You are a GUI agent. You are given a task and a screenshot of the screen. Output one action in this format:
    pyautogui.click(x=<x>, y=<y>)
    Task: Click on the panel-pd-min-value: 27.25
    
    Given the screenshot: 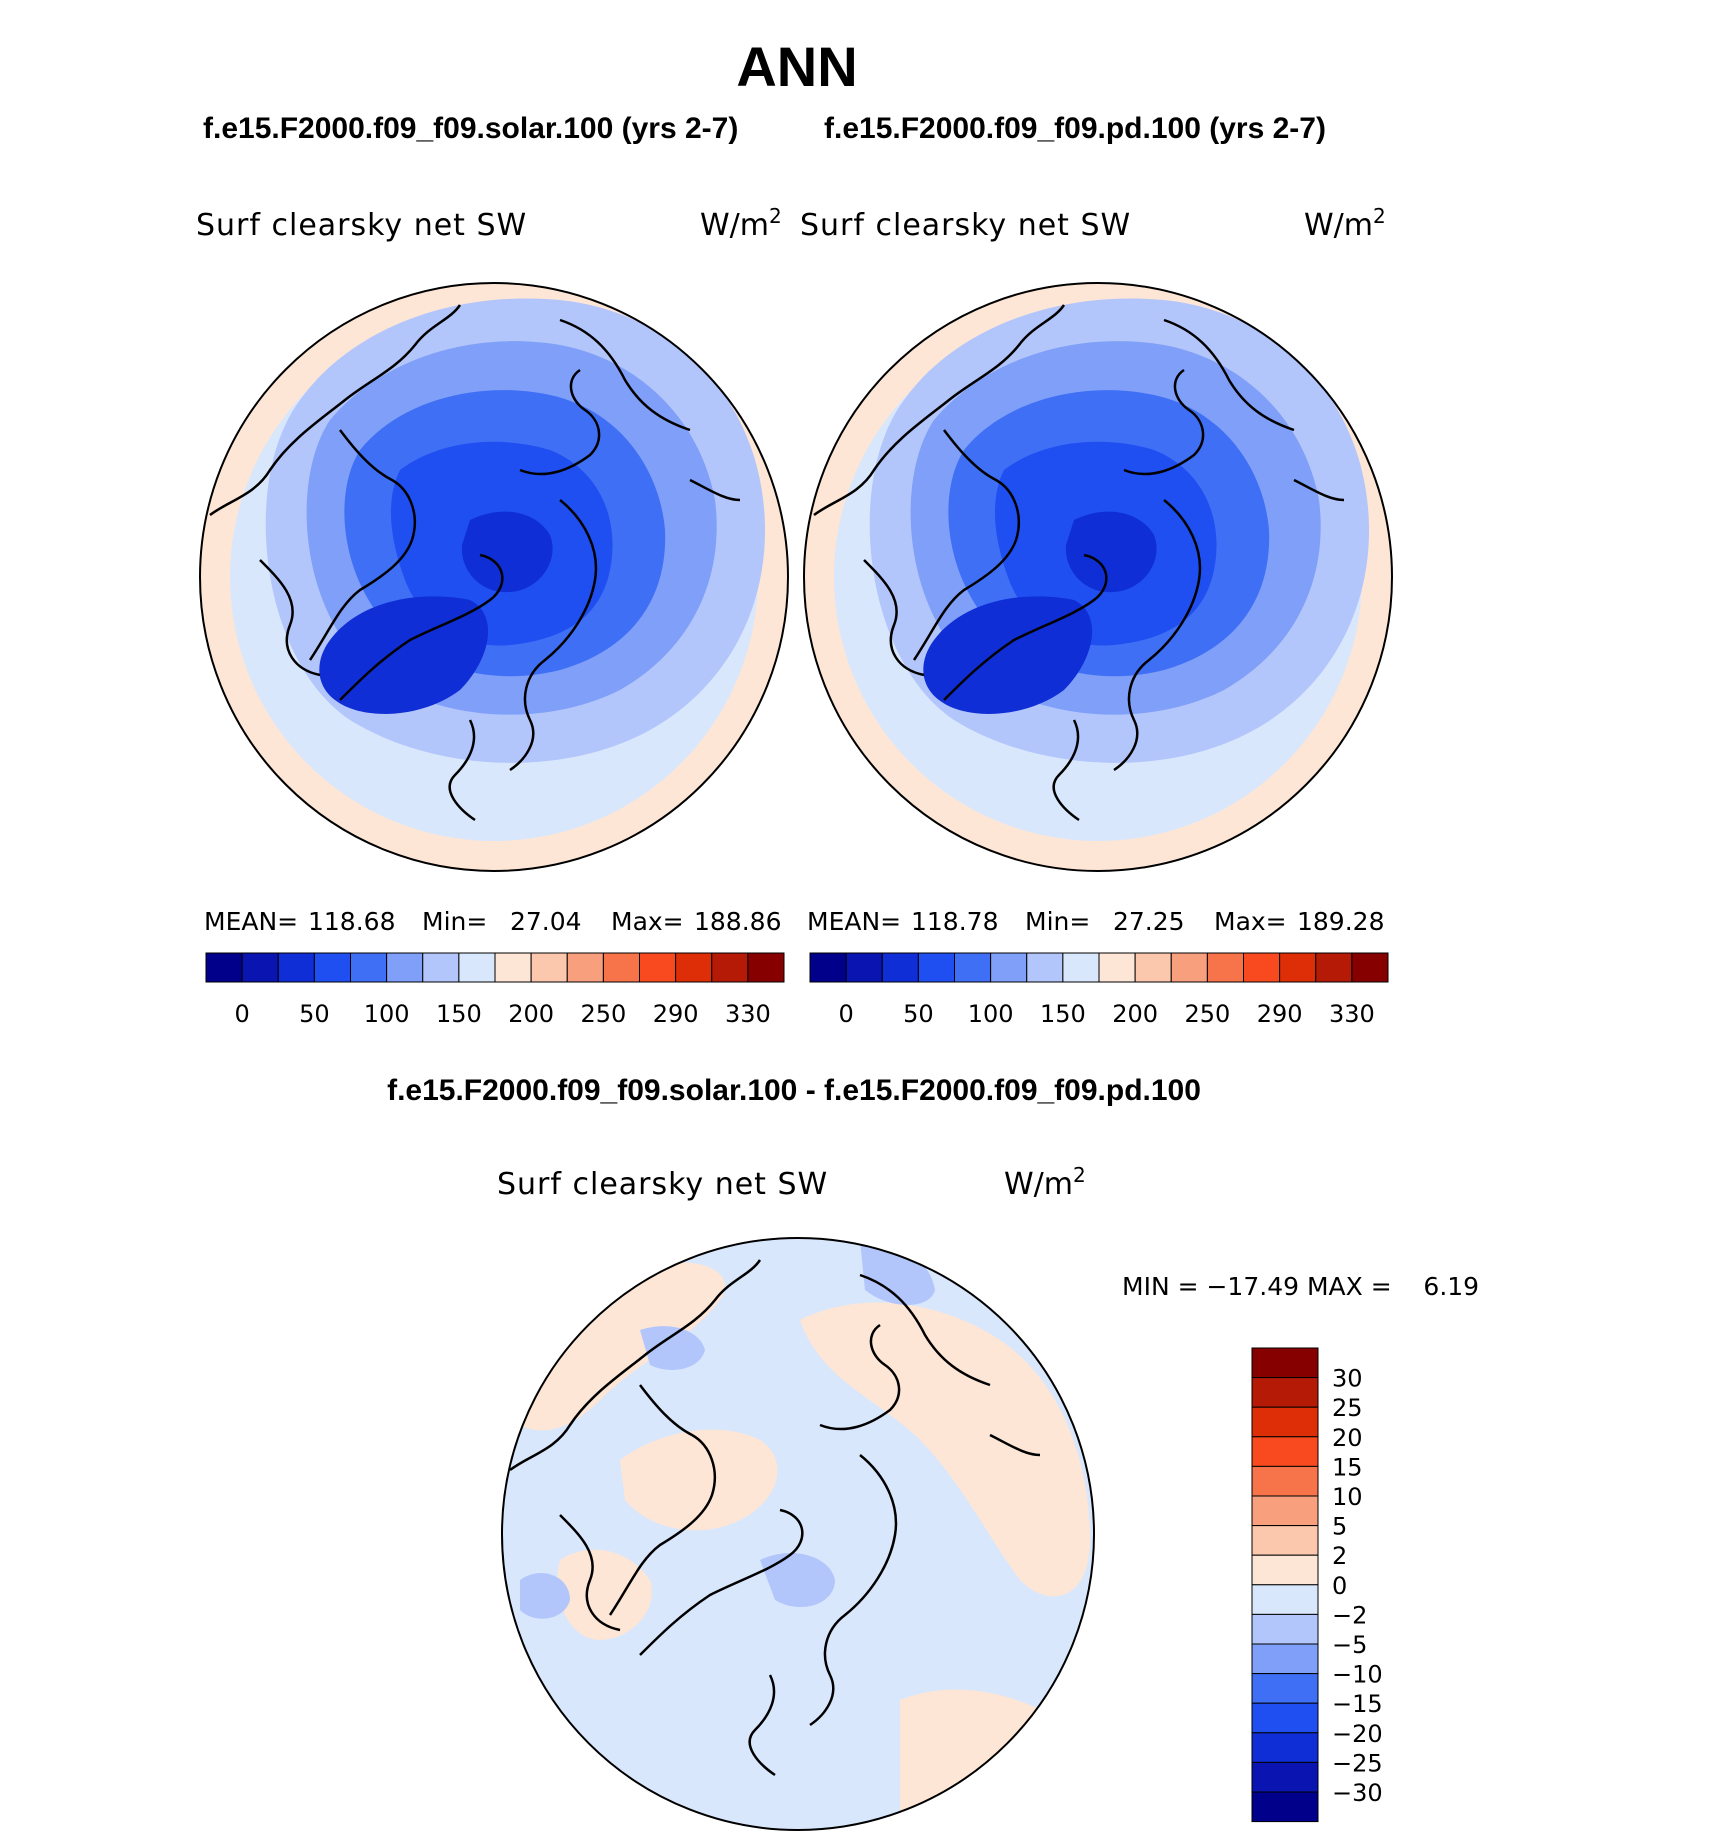 What is the action you would take?
    pyautogui.click(x=1149, y=921)
    